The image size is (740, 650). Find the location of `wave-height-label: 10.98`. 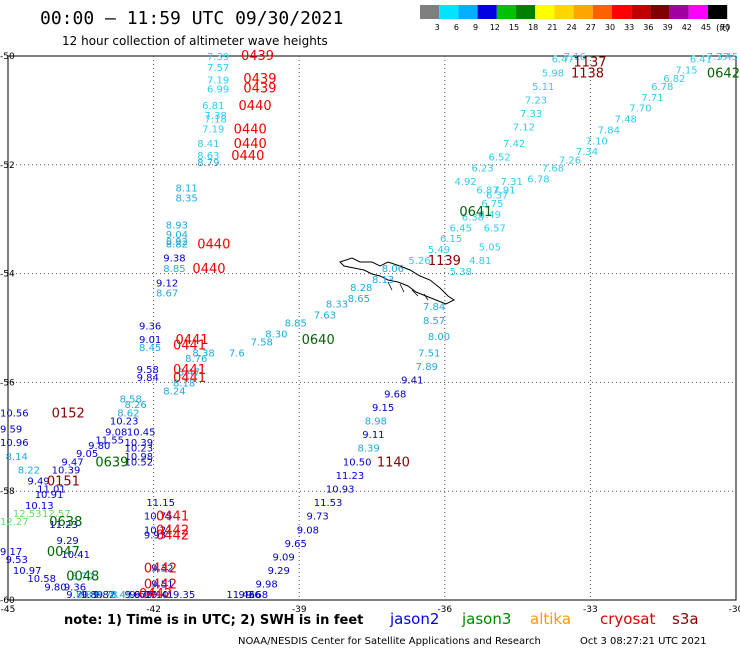

wave-height-label: 10.98 is located at coordinates (138, 457).